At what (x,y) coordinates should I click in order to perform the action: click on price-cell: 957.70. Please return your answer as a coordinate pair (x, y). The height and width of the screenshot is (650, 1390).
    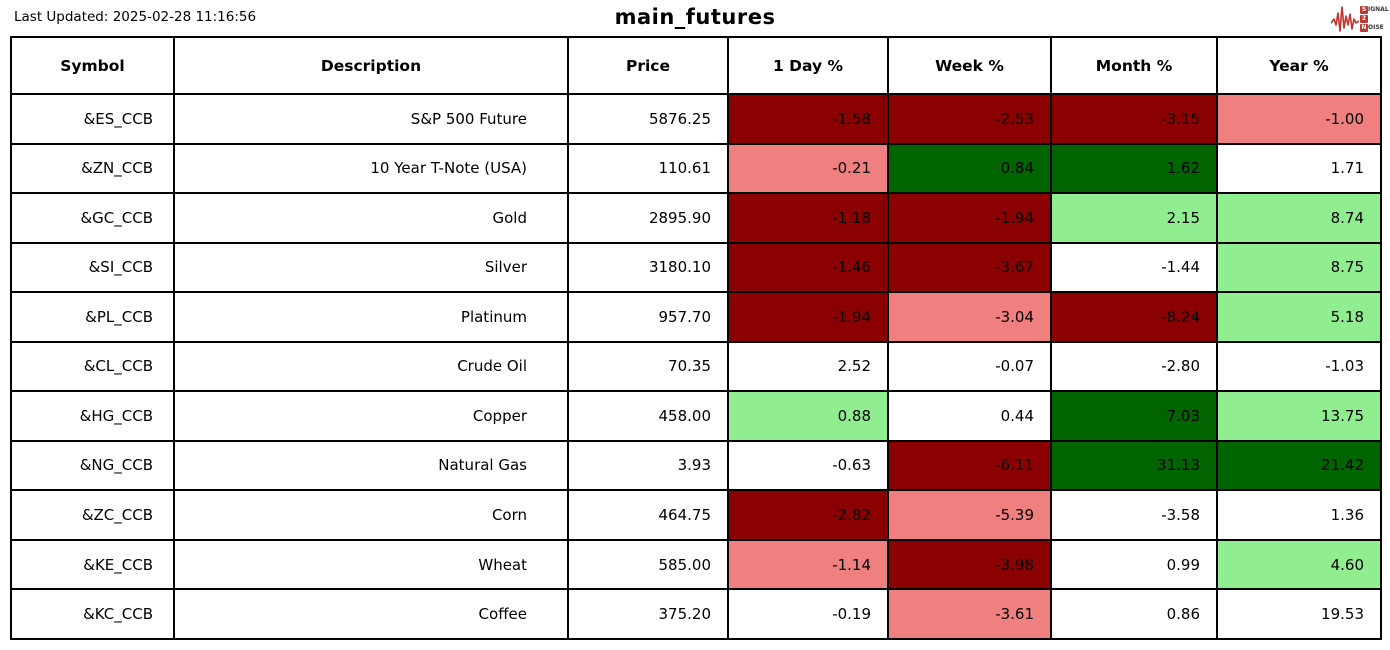
    Looking at the image, I should click on (648, 317).